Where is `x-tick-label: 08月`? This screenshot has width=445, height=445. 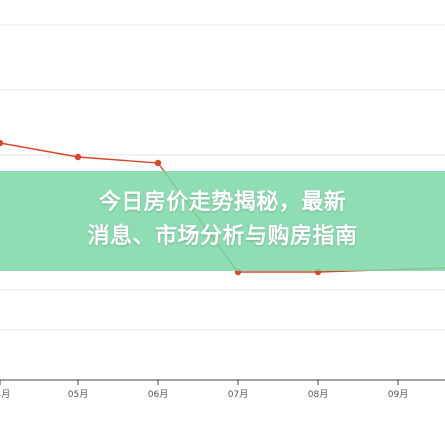 x-tick-label: 08月 is located at coordinates (318, 394).